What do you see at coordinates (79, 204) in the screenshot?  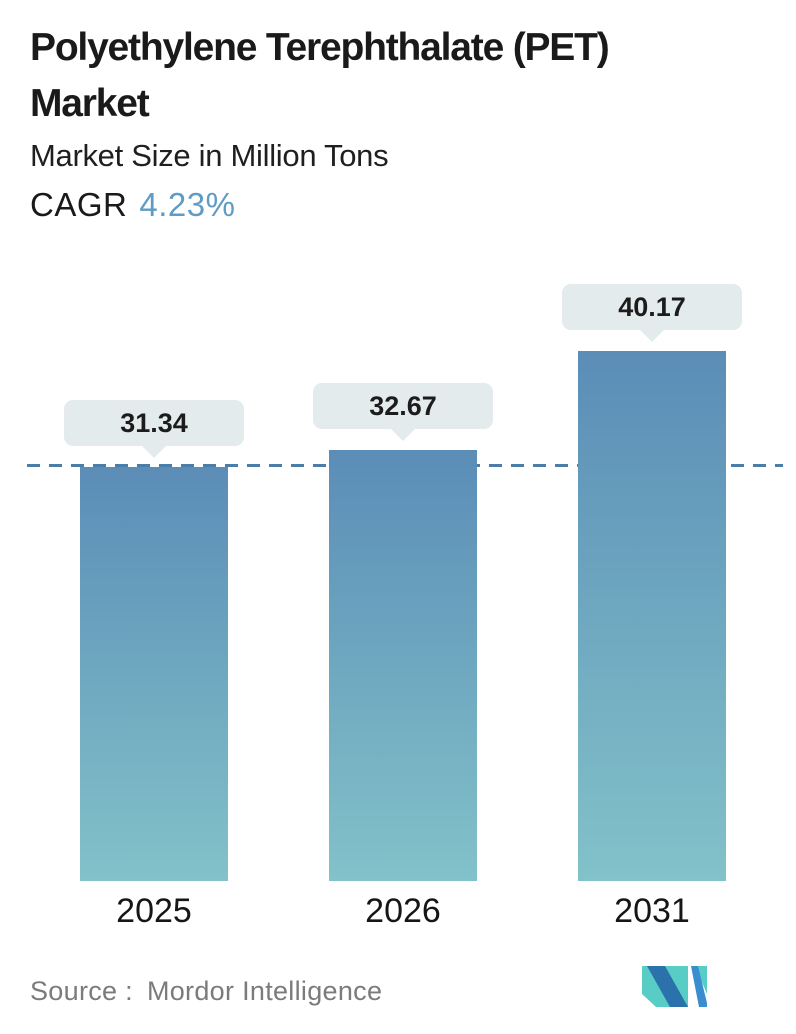 I see `cagr-label: CAGR` at bounding box center [79, 204].